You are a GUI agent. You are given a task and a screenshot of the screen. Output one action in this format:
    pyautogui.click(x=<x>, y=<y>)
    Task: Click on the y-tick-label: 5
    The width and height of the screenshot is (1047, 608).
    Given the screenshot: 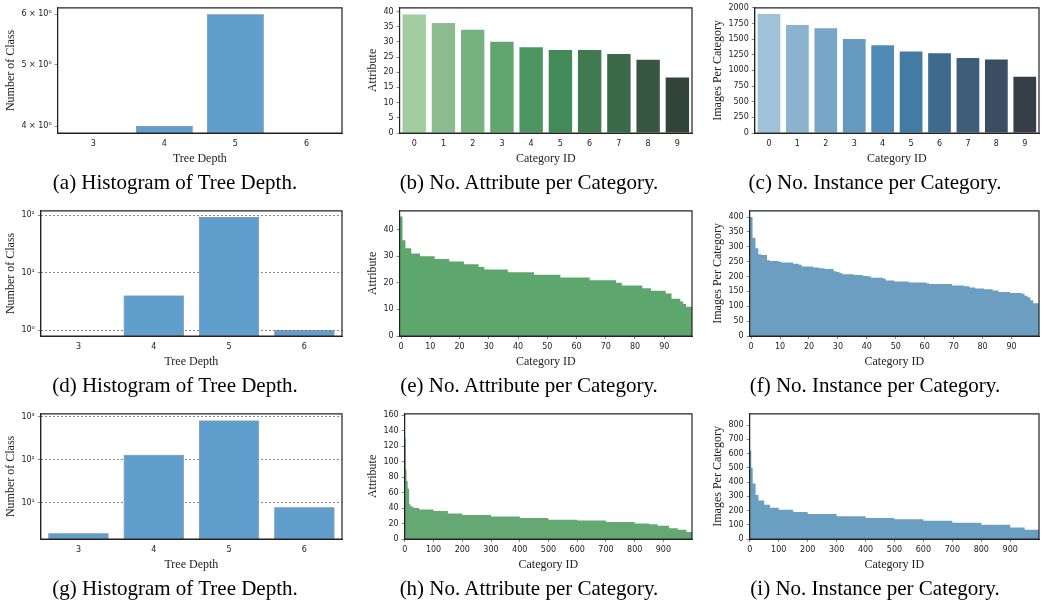 What is the action you would take?
    pyautogui.click(x=391, y=117)
    